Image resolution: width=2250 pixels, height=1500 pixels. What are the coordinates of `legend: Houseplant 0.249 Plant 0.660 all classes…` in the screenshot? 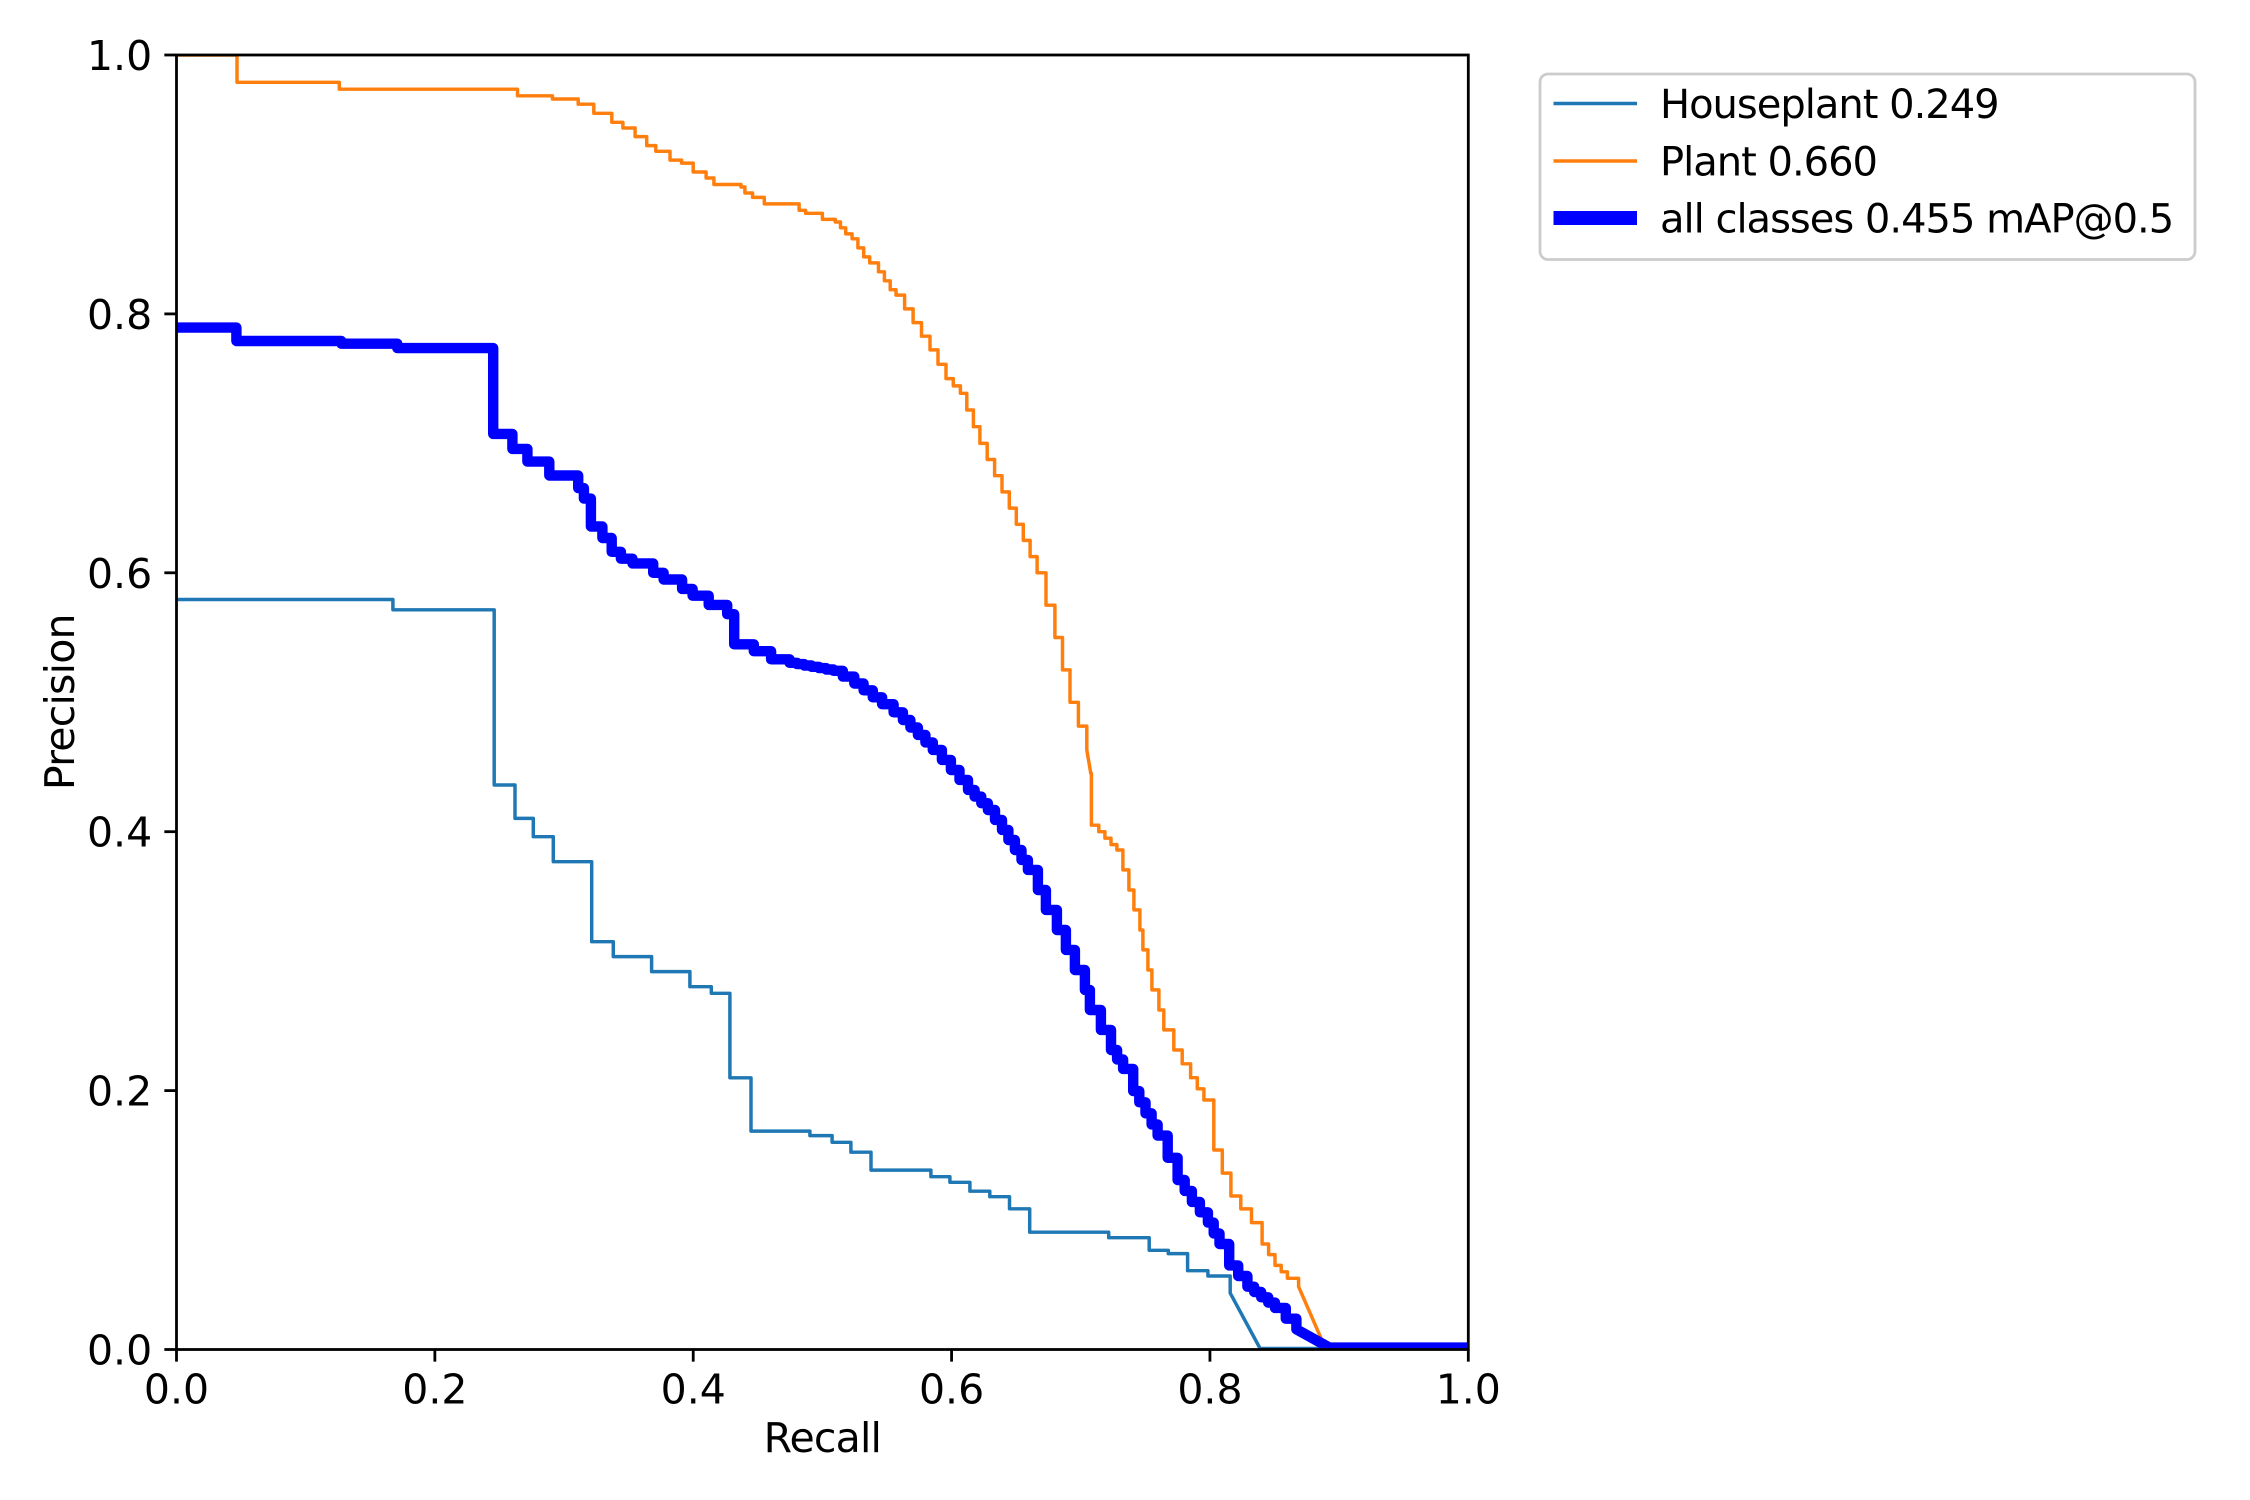 It's located at (1867, 166).